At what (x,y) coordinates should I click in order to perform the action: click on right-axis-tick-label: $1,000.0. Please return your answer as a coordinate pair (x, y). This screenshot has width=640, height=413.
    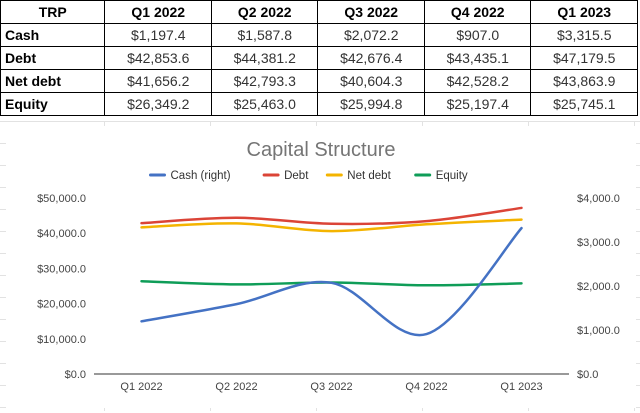
    Looking at the image, I should click on (598, 331).